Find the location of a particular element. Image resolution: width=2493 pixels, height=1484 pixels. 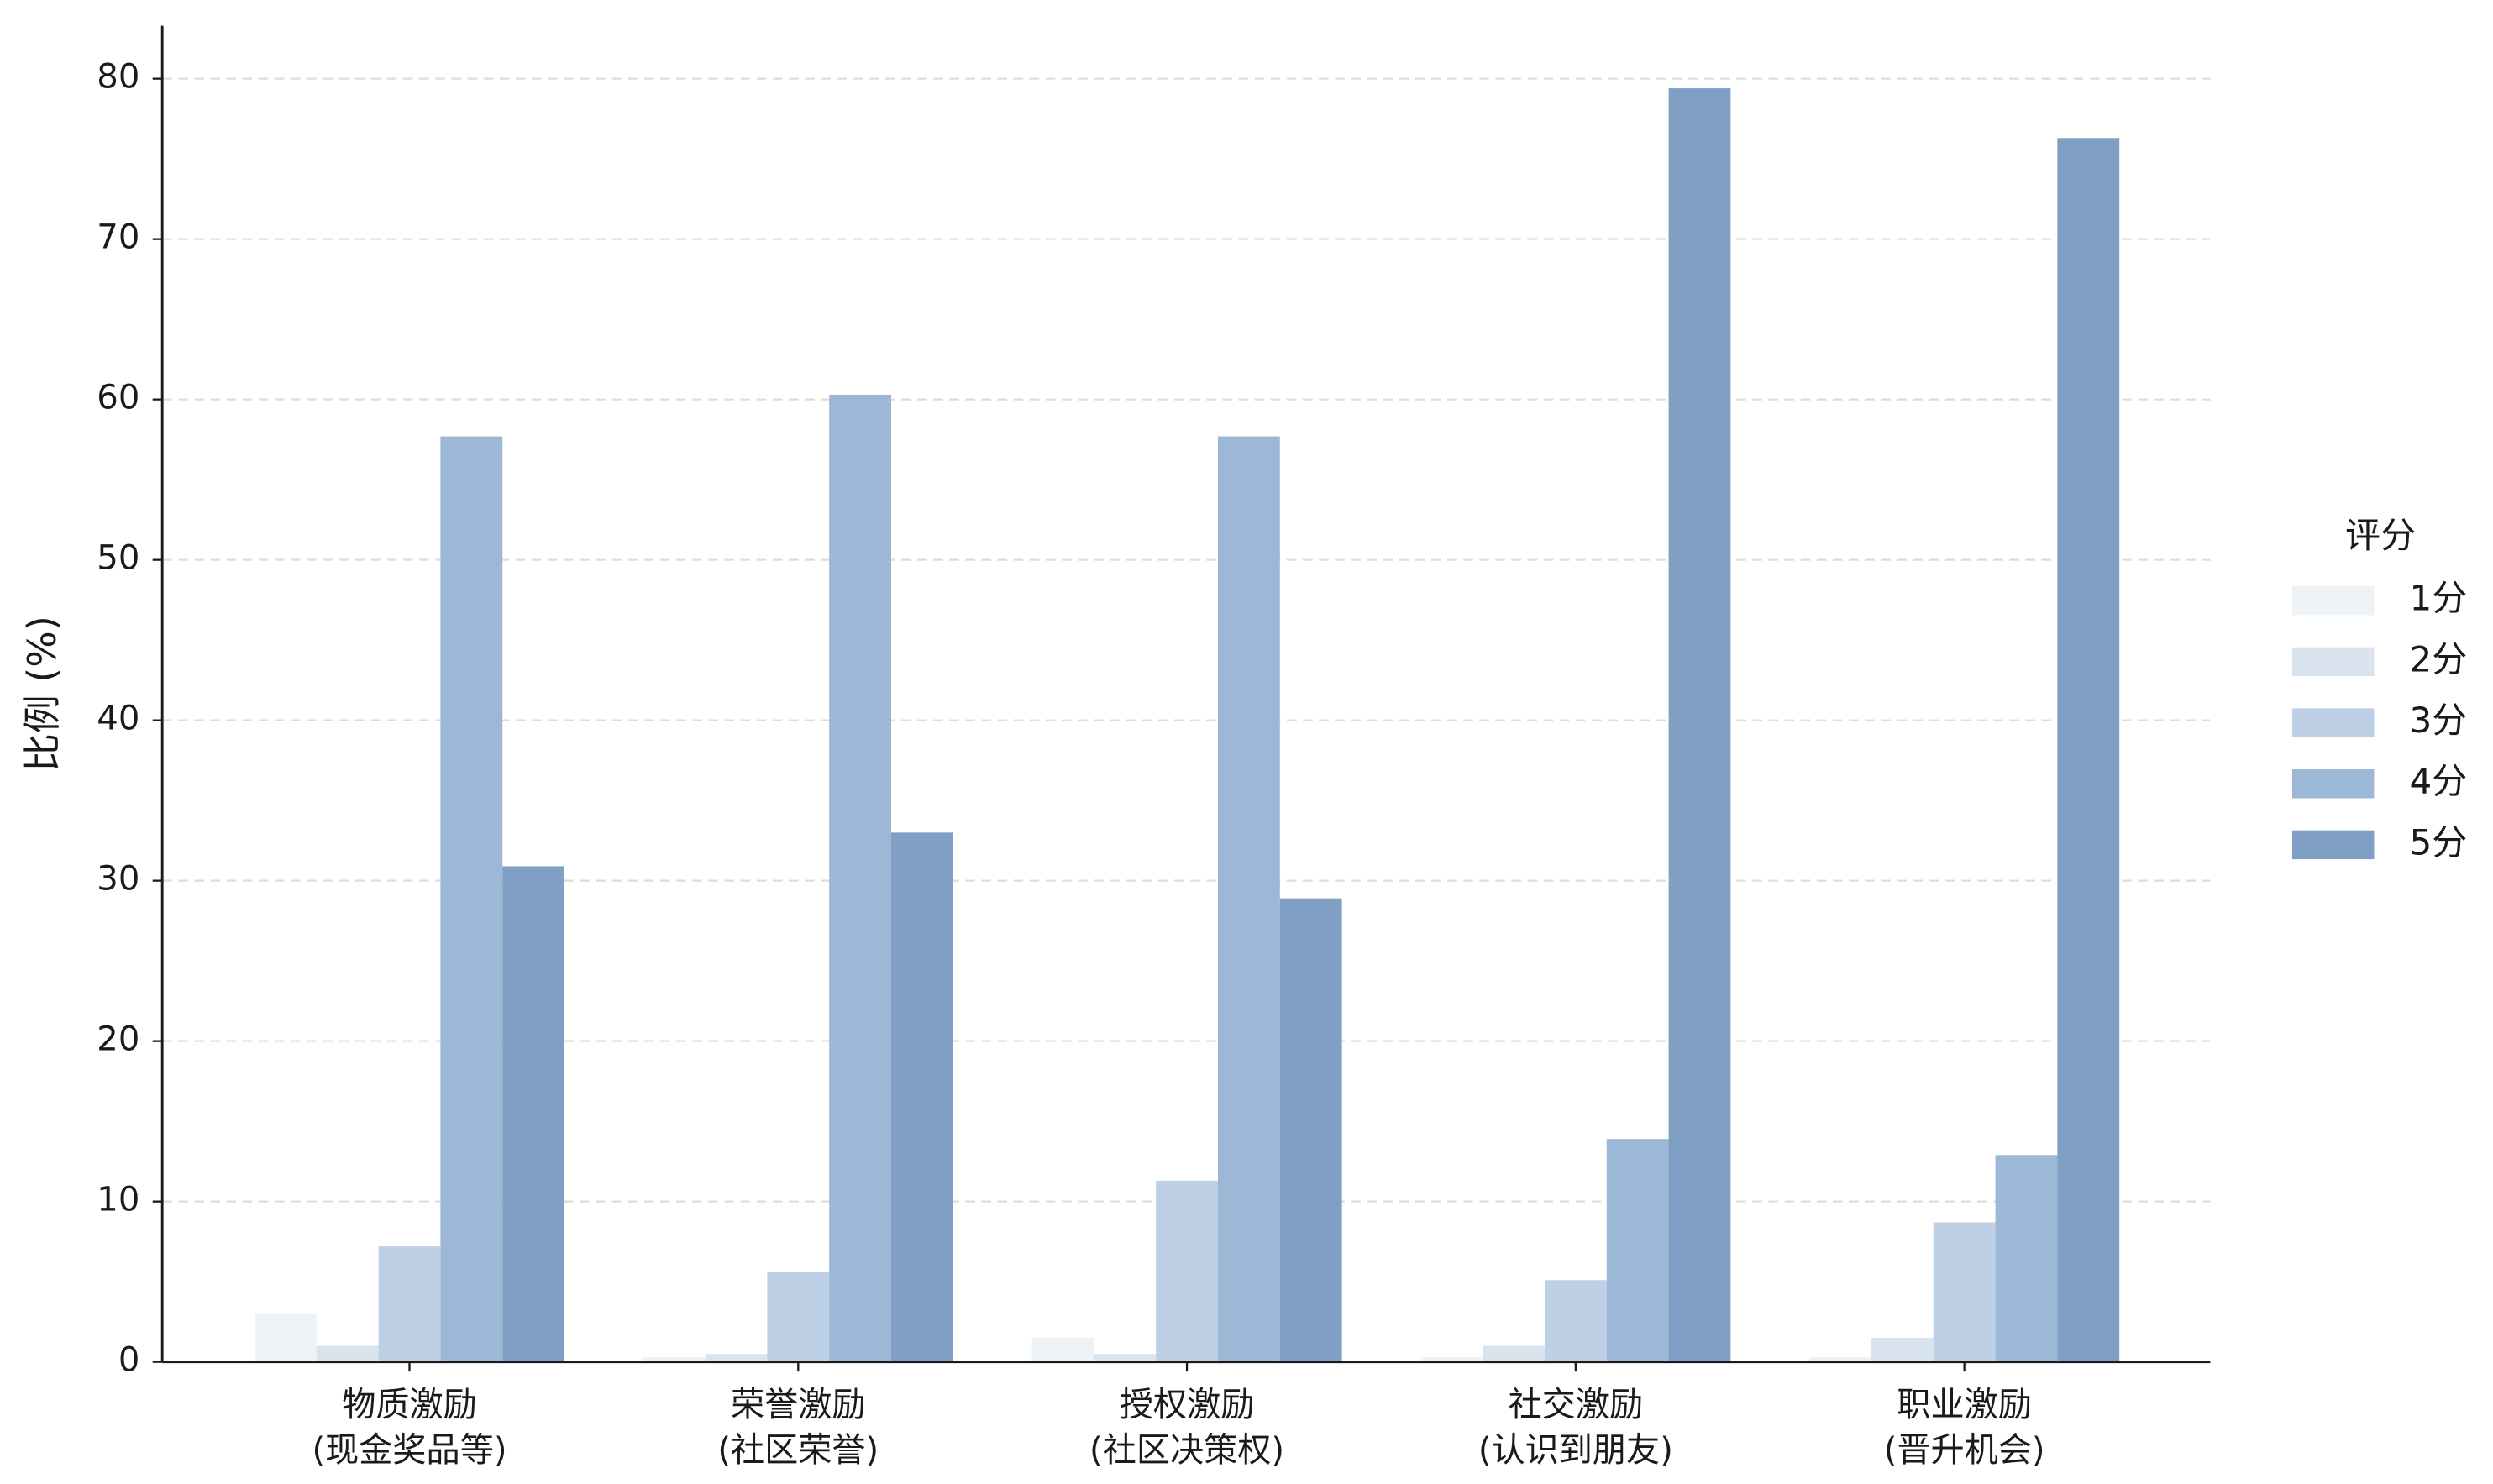

x-tick-label: 物质激励 is located at coordinates (410, 1405).